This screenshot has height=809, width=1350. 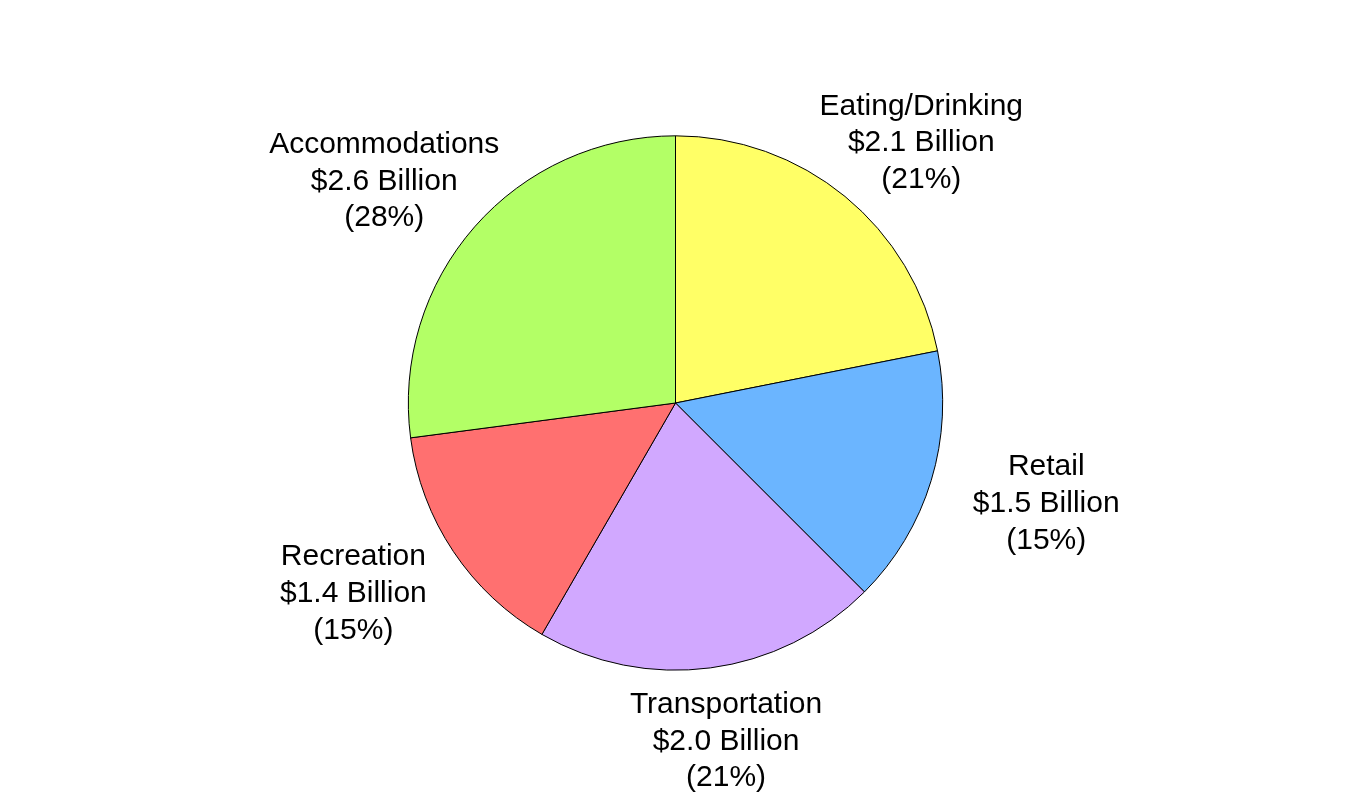 I want to click on data-label: $1.4 Billion (15%), so click(x=353, y=610).